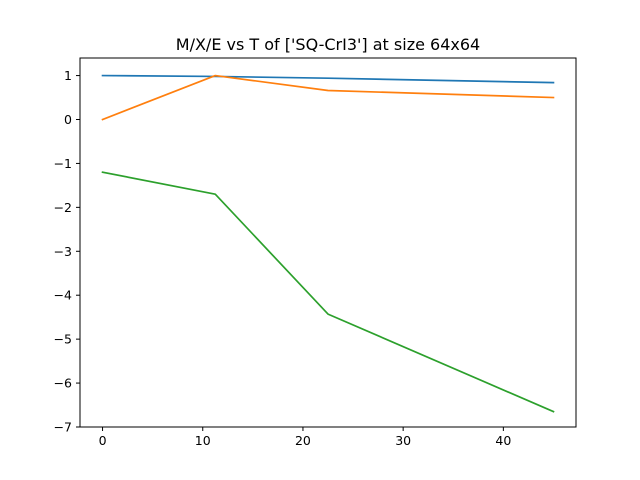 The height and width of the screenshot is (480, 640). I want to click on y-tick-label: 1, so click(68, 75).